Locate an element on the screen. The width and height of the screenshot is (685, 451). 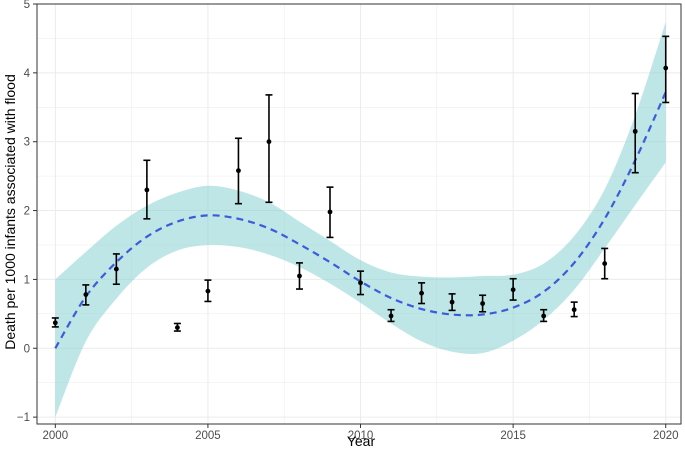
y-tick-label: 2 is located at coordinates (27, 212).